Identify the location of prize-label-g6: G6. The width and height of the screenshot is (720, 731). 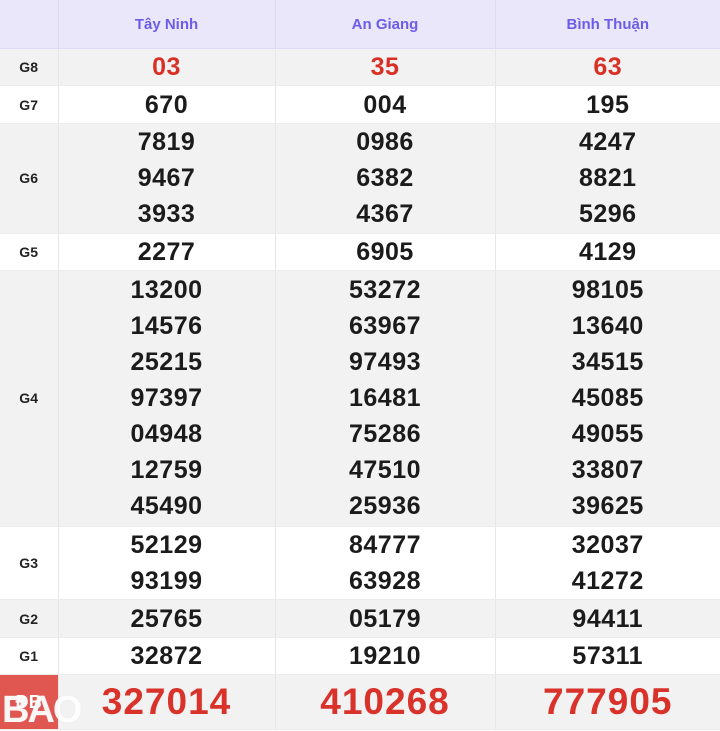
(29, 178).